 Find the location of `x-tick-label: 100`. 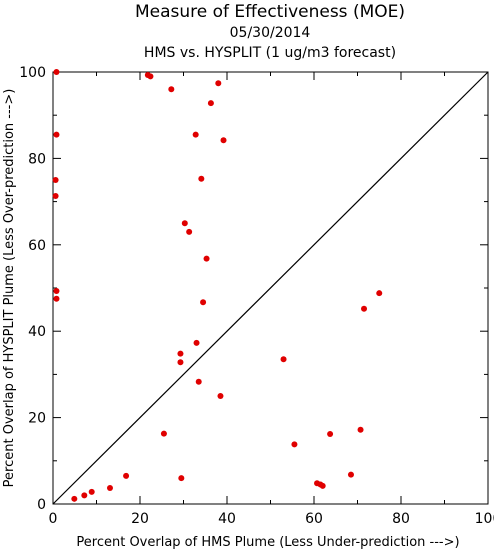

x-tick-label: 100 is located at coordinates (484, 519).